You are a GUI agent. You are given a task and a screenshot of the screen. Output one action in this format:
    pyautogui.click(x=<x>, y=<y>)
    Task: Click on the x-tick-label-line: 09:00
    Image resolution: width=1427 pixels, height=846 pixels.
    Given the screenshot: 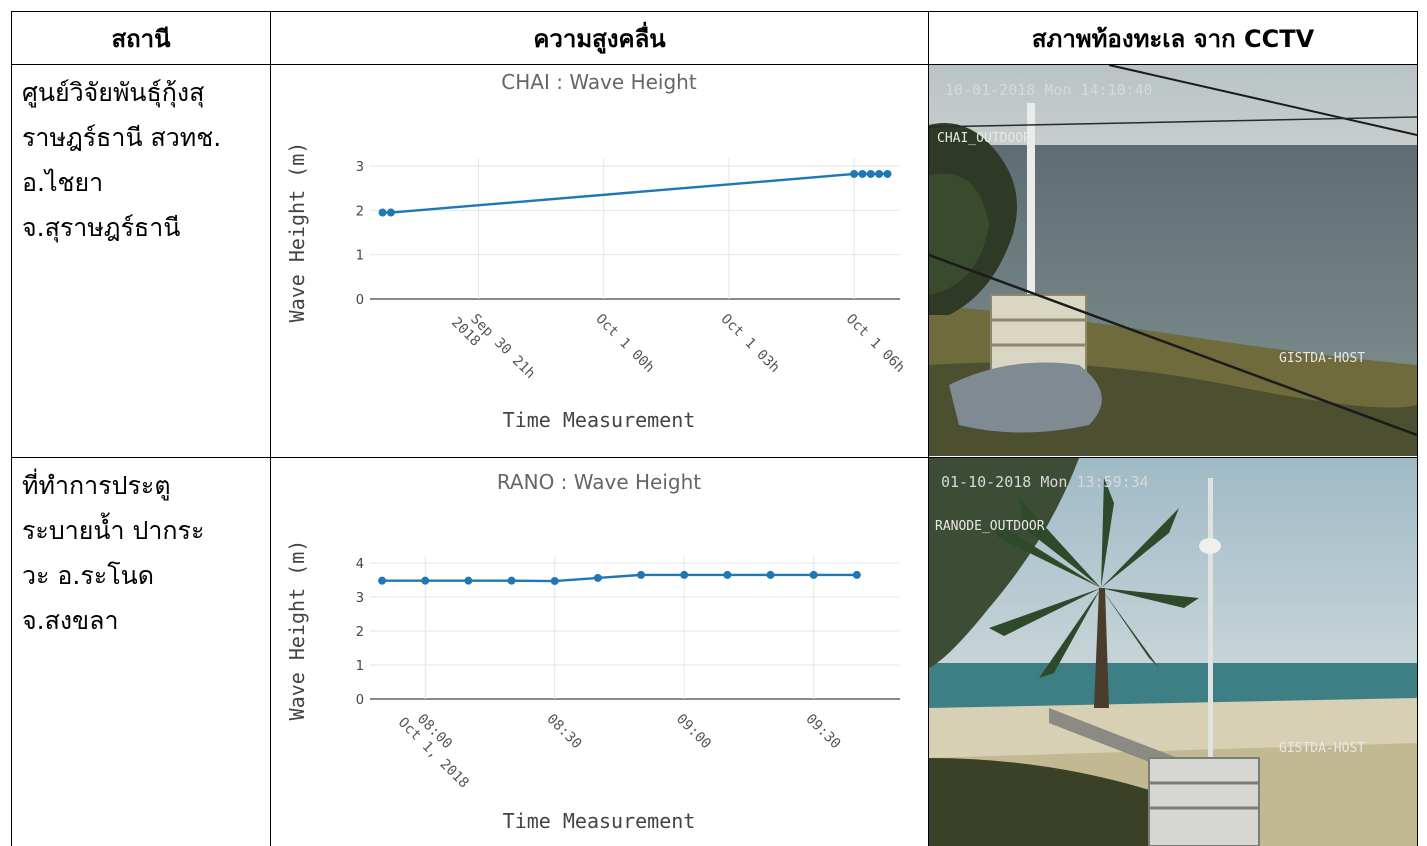 What is the action you would take?
    pyautogui.click(x=693, y=731)
    